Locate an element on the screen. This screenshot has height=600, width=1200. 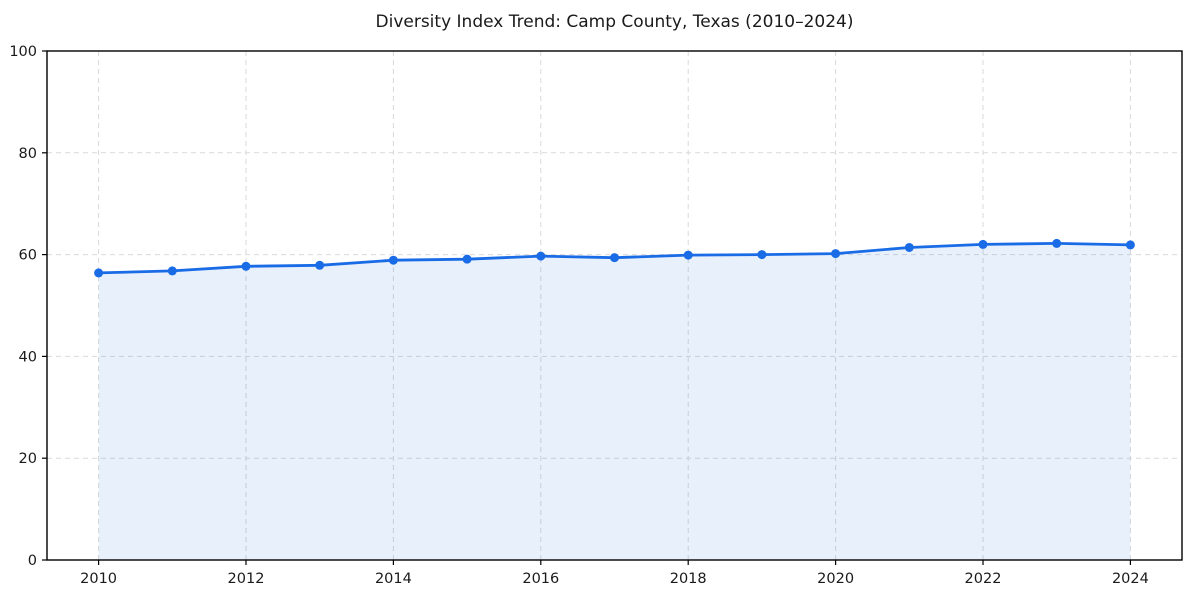
data-point-2024 is located at coordinates (1130, 245).